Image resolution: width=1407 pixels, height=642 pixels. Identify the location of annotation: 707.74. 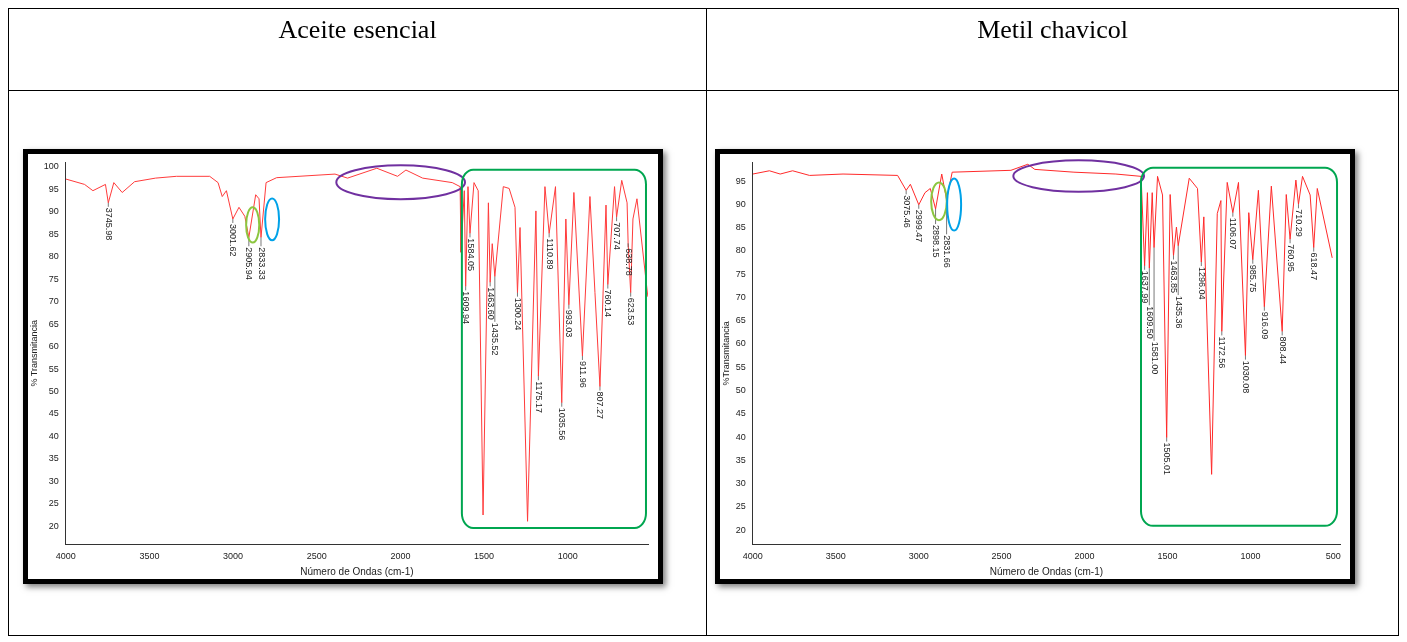
(617, 236).